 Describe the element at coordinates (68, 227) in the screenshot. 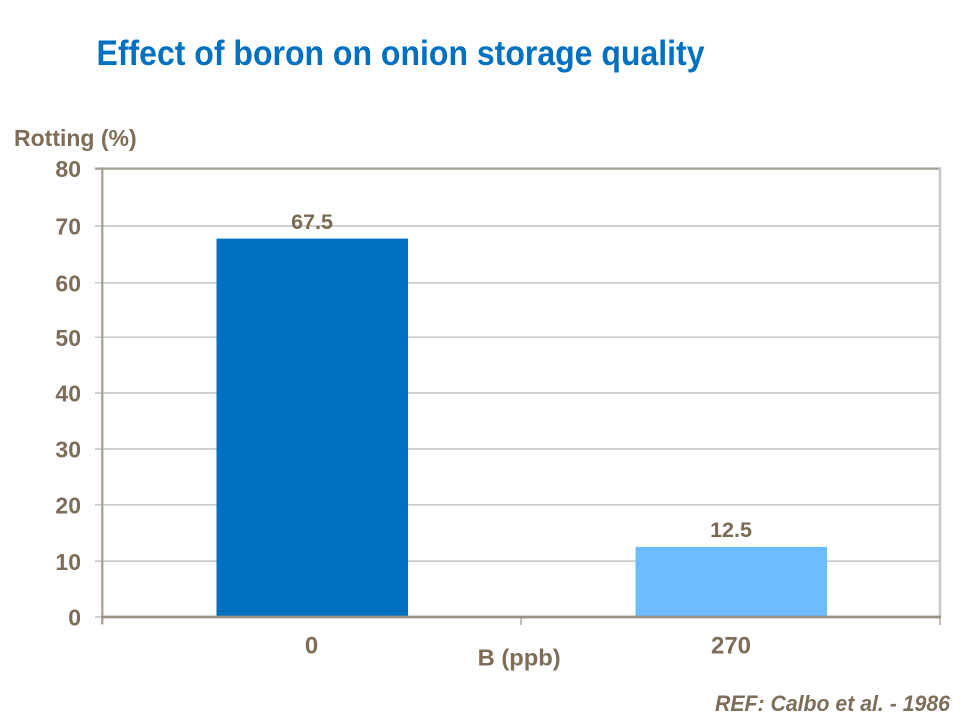

I see `svg-text: 70` at that location.